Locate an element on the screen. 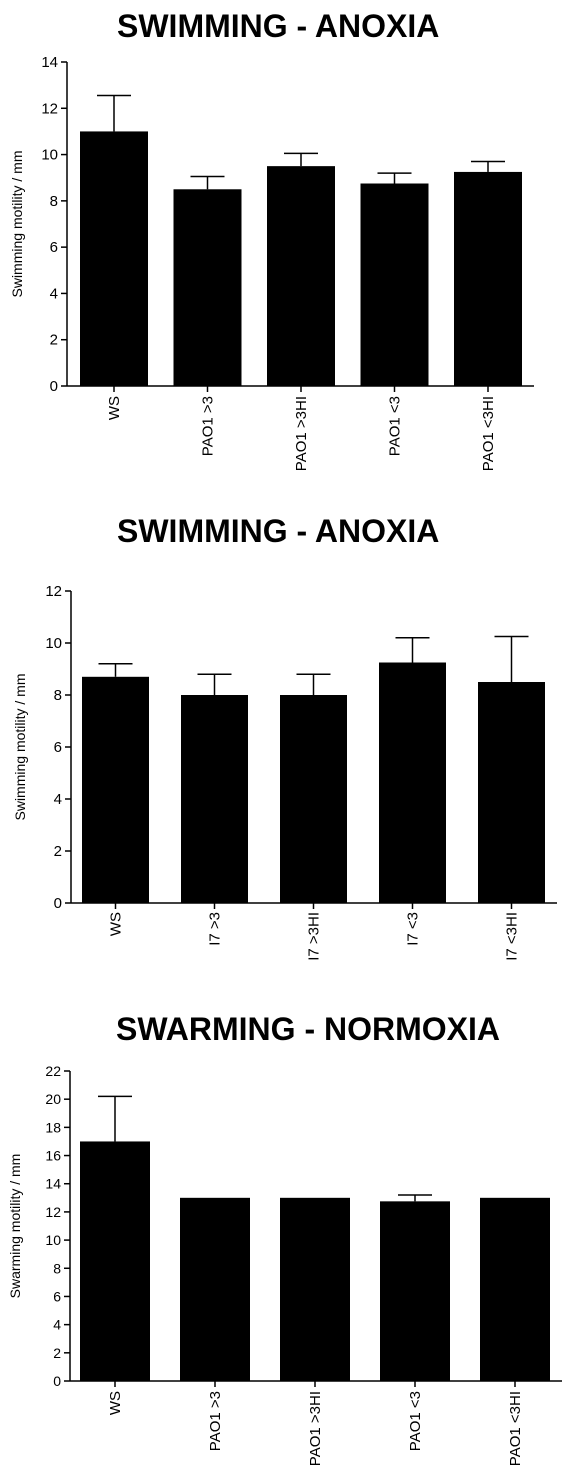 This screenshot has width=575, height=1481. x-tick-label: I7 <3HI is located at coordinates (512, 936).